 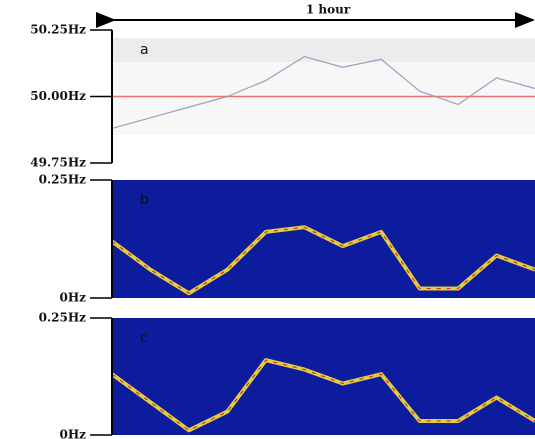 I want to click on panel-label: a, so click(x=144, y=50).